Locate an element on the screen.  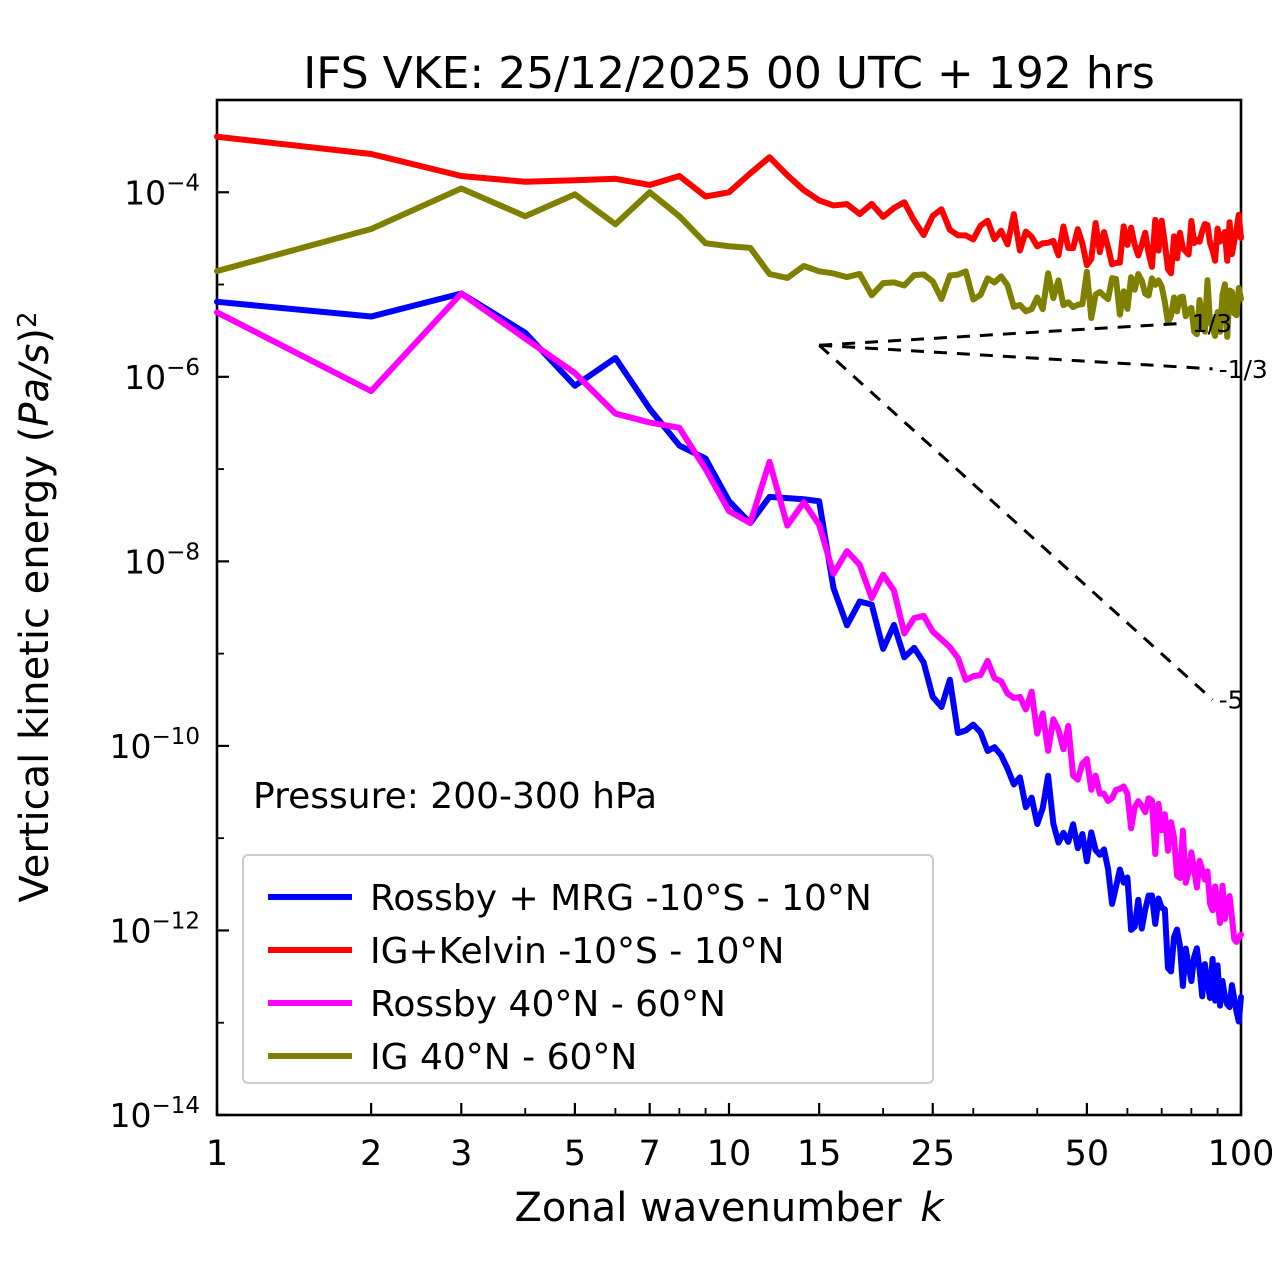
legend-box is located at coordinates (588, 969).